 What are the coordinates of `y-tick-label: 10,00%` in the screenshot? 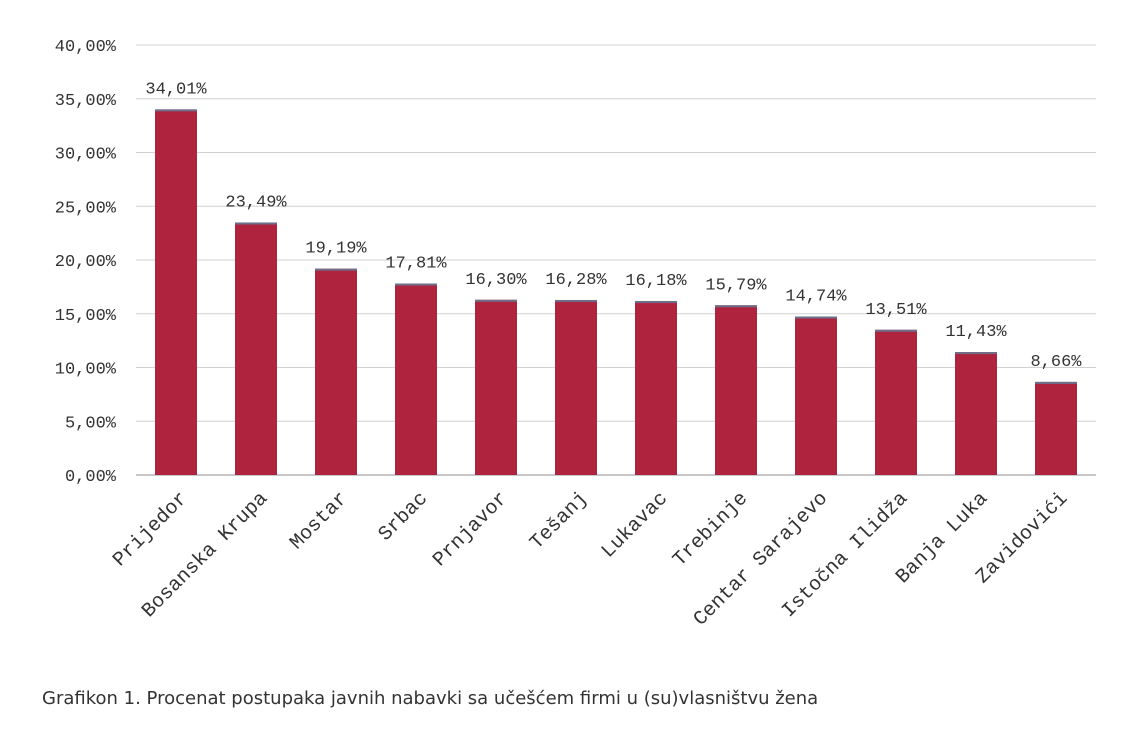 It's located at (86, 370).